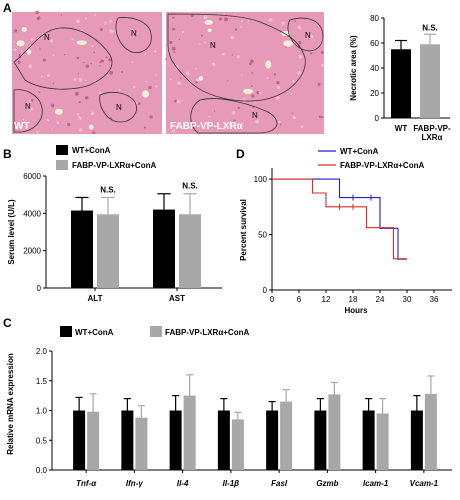  What do you see at coordinates (7, 8) in the screenshot?
I see `panel-label-a: A` at bounding box center [7, 8].